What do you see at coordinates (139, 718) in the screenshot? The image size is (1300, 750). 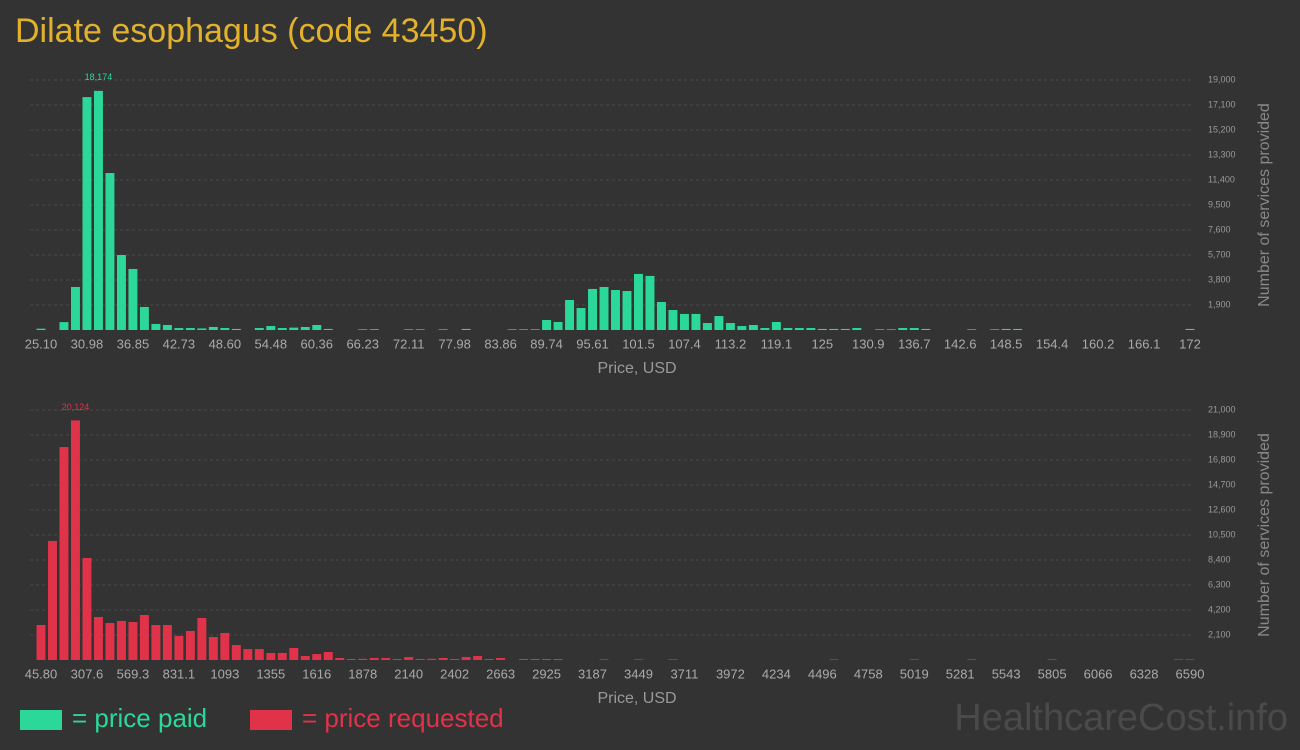 I see `legend-label: = price paid` at bounding box center [139, 718].